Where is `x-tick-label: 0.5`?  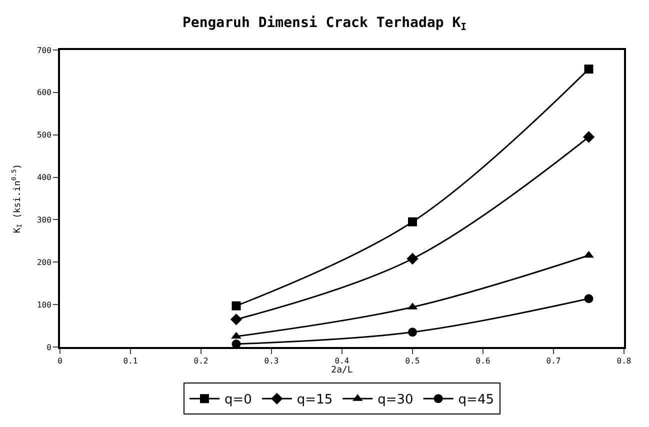 x-tick-label: 0.5 is located at coordinates (412, 361).